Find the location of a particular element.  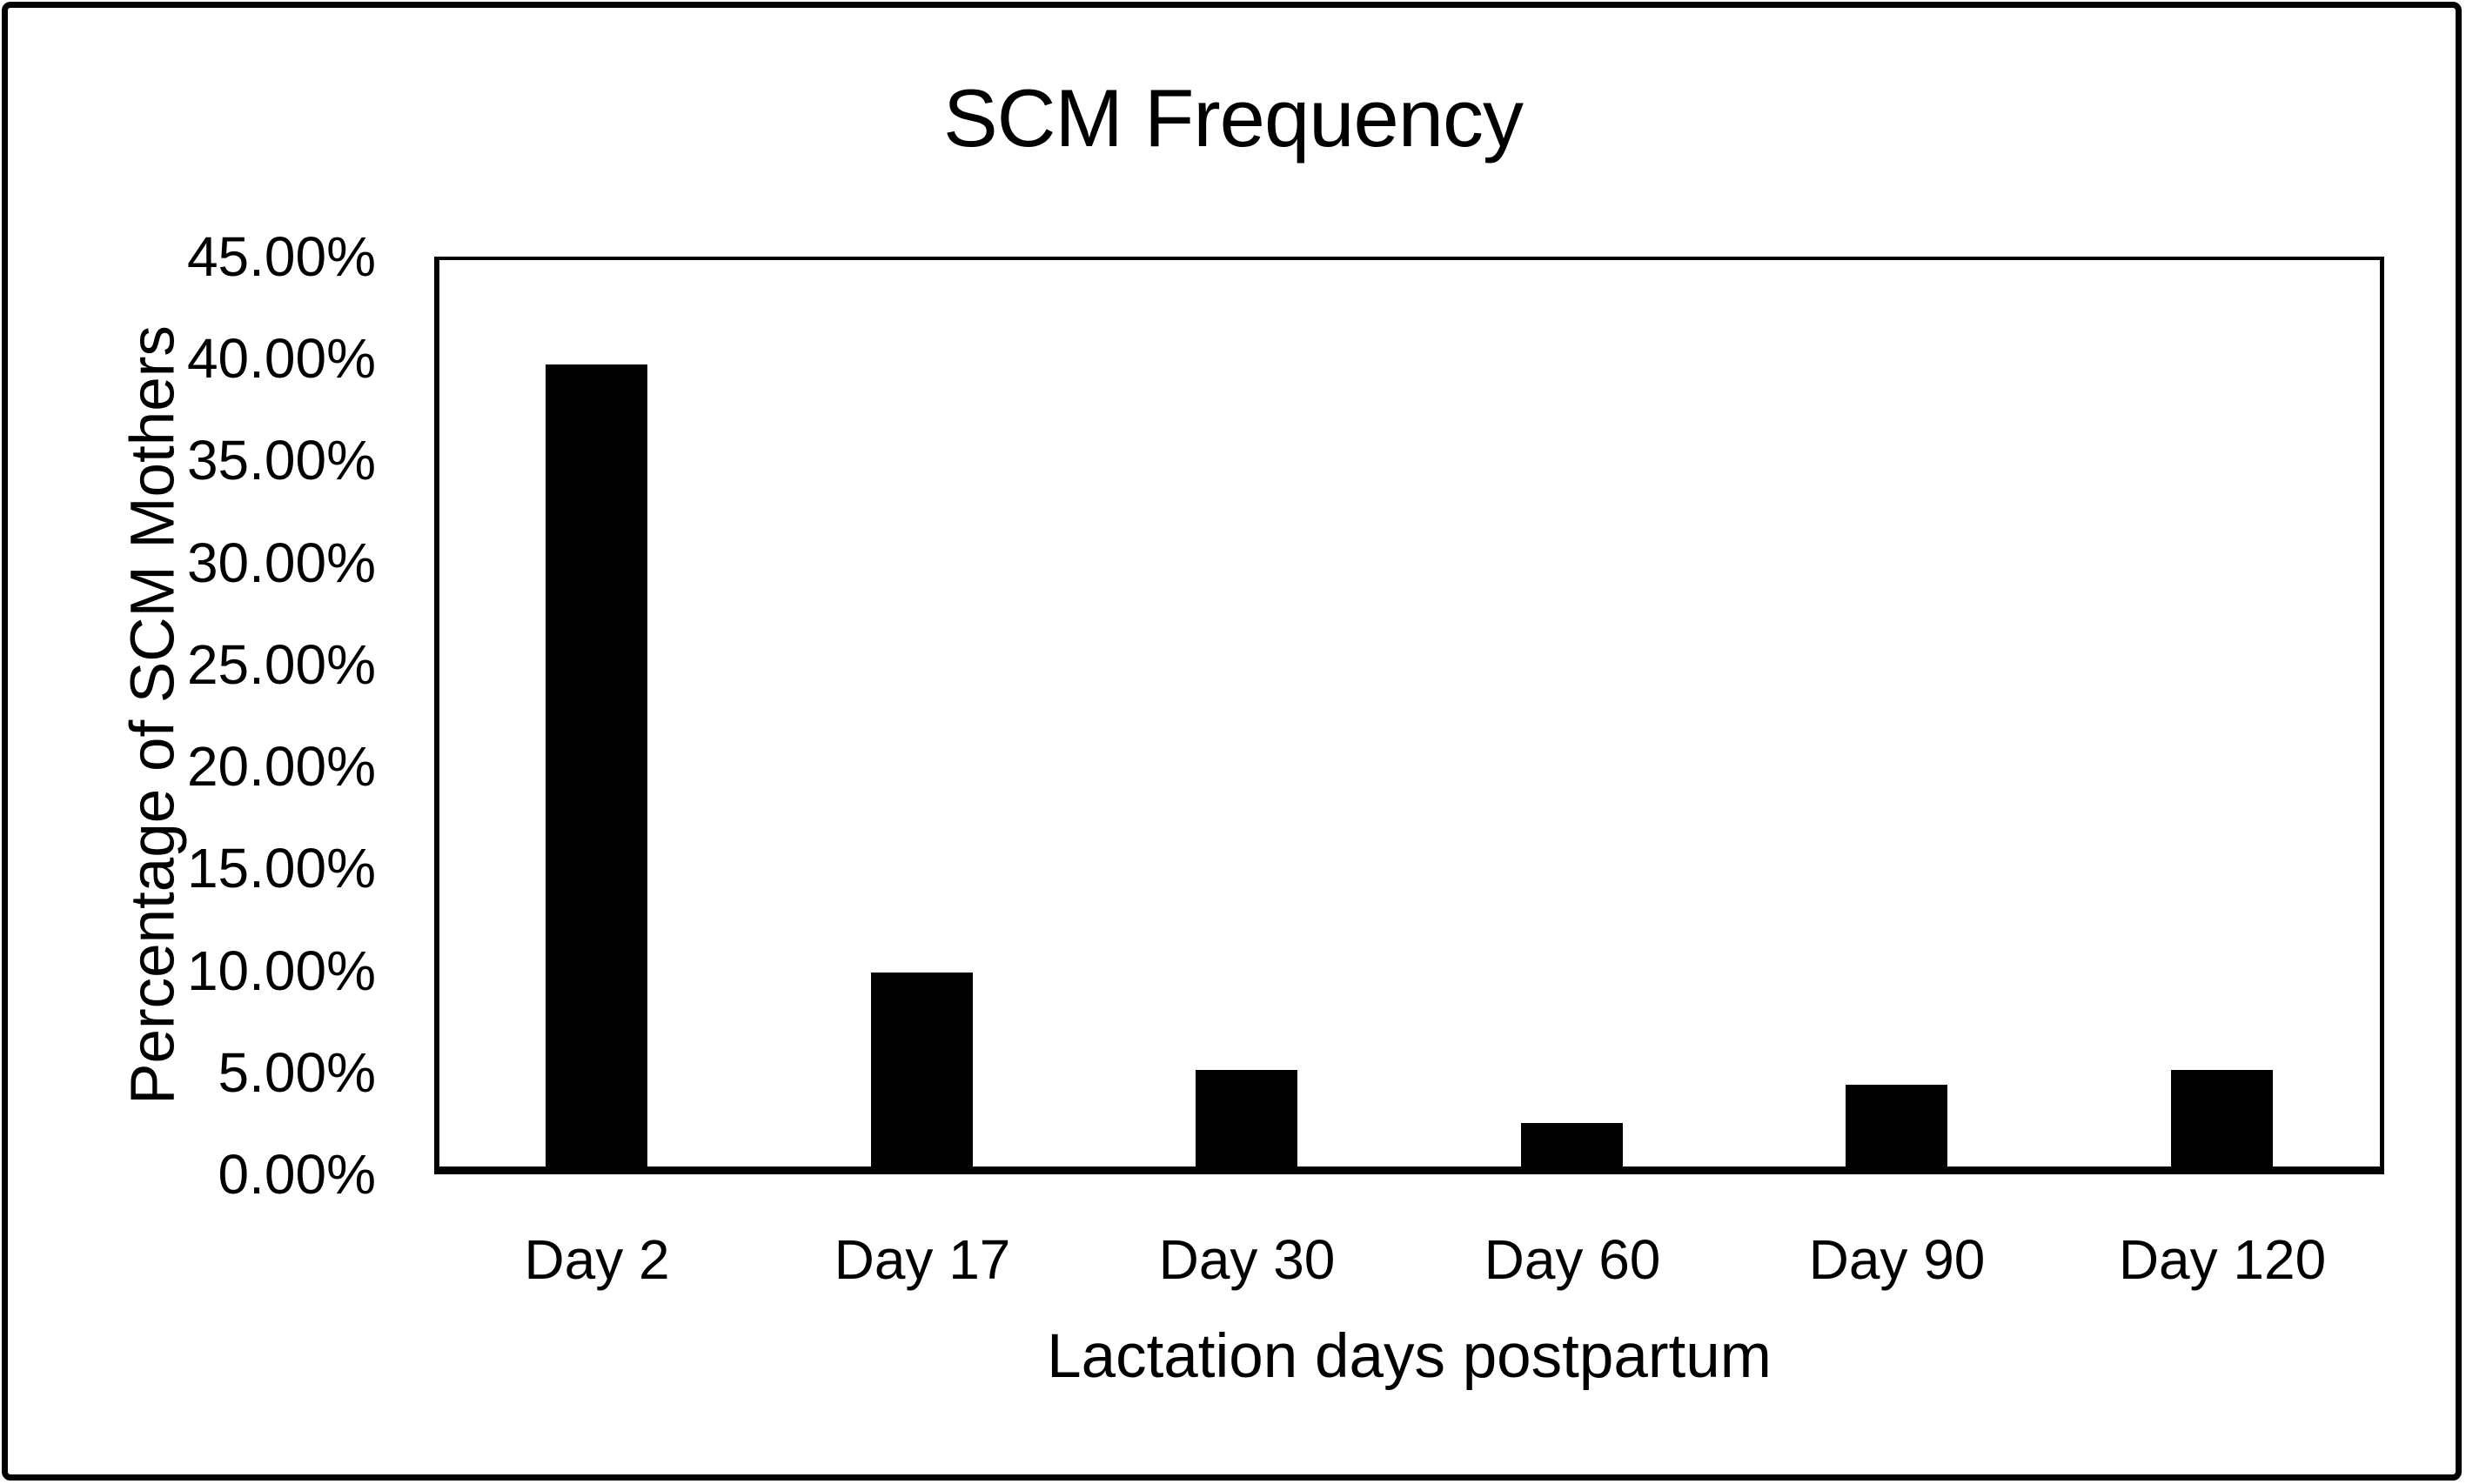

x-axis-title: Lactation days postpartum is located at coordinates (1409, 1356).